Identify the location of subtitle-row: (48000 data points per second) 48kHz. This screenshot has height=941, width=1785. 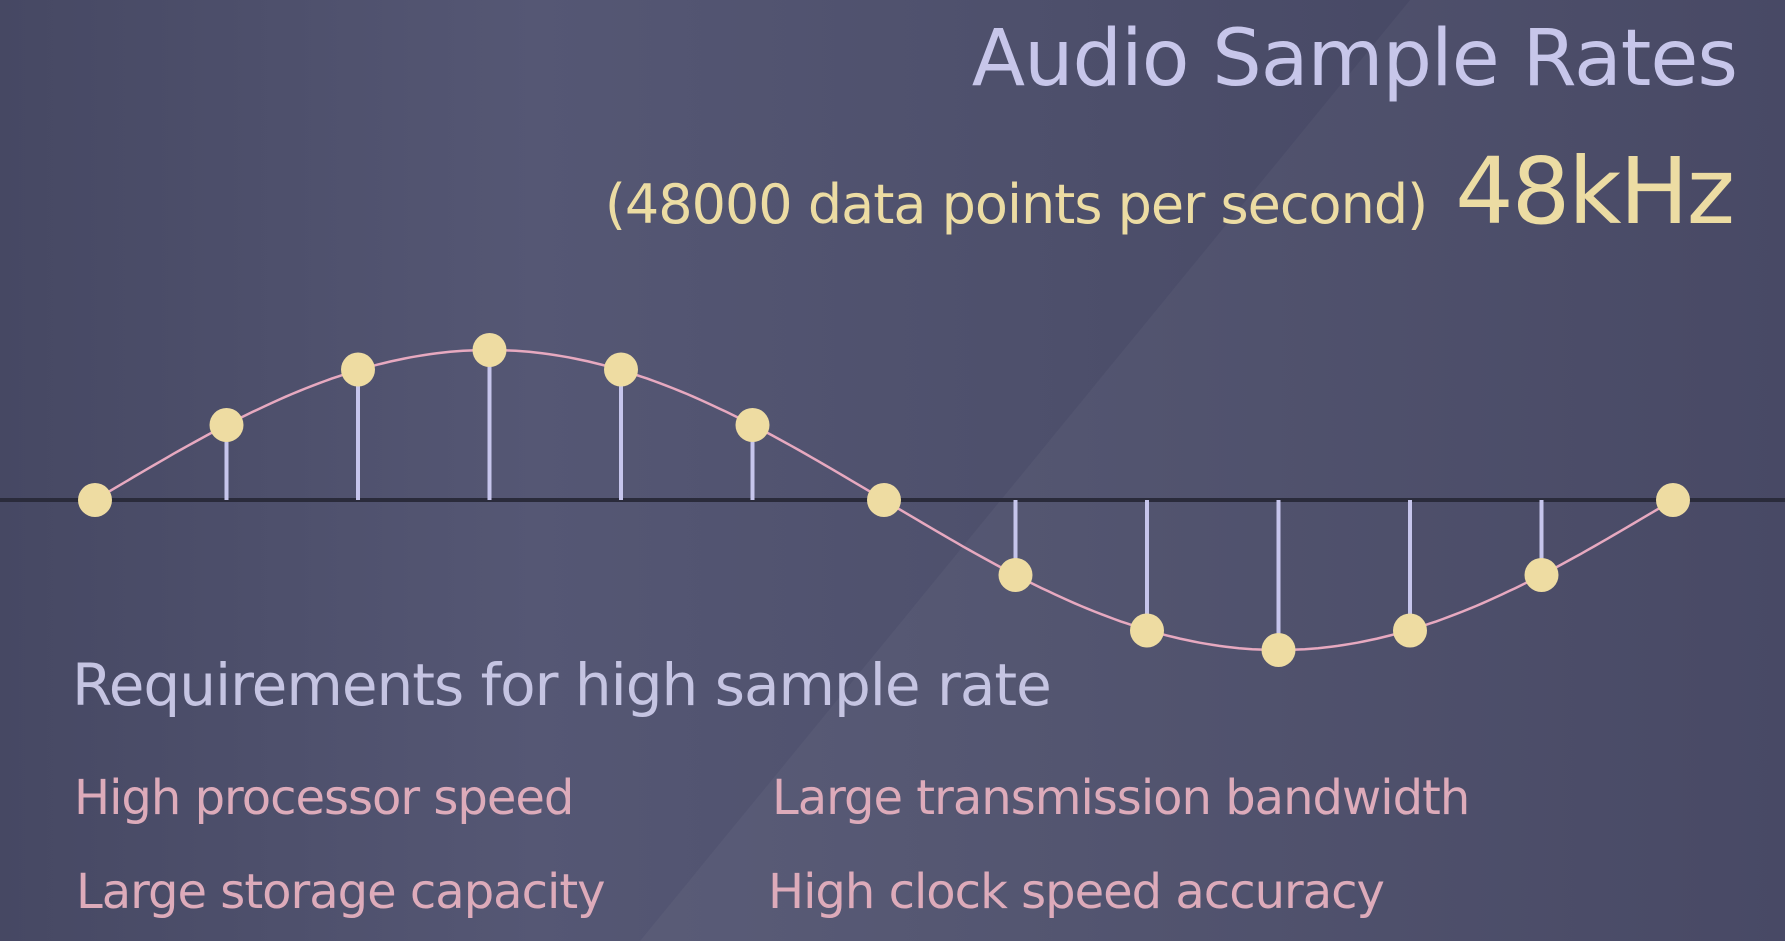
(1169, 191).